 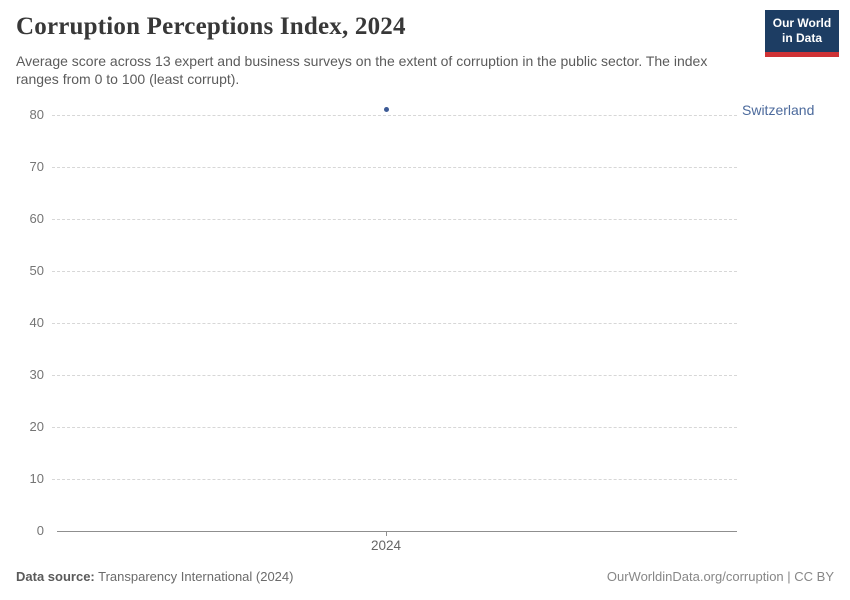 What do you see at coordinates (194, 576) in the screenshot?
I see `data-source-value: Transparency International (2024)` at bounding box center [194, 576].